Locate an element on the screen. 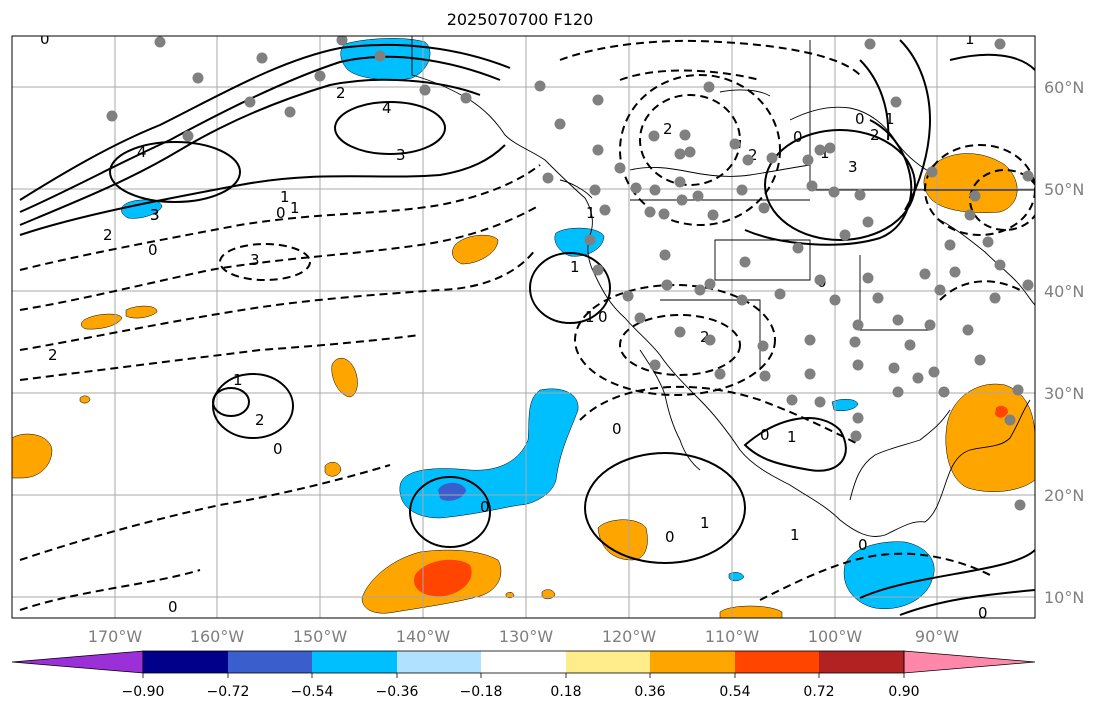  lon-label-110w: 110°W is located at coordinates (732, 636).